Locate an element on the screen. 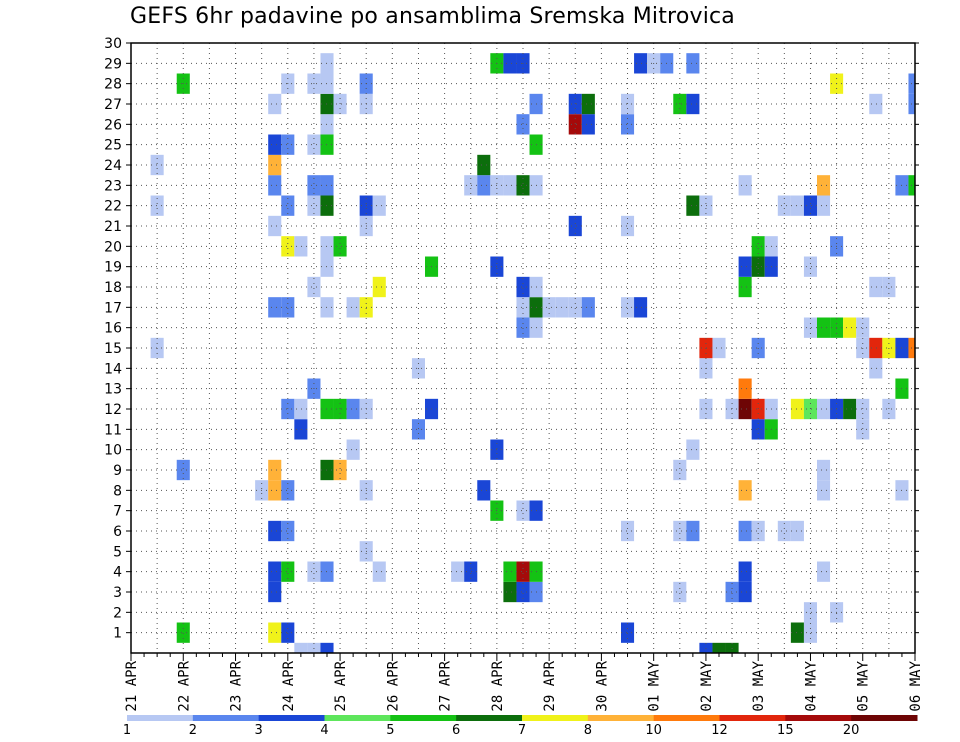  y-tick-label: 25 is located at coordinates (113, 146).